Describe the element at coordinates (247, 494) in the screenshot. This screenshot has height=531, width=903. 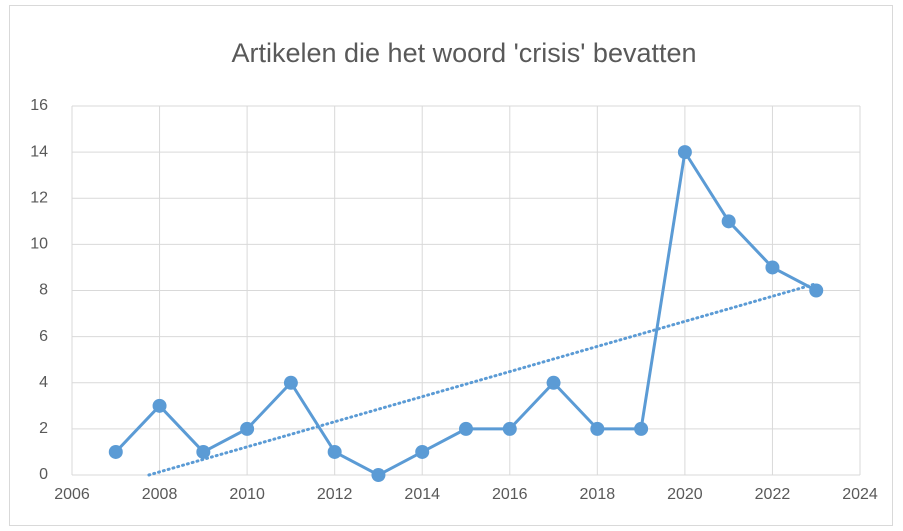
I see `x-tick-label: 2010` at that location.